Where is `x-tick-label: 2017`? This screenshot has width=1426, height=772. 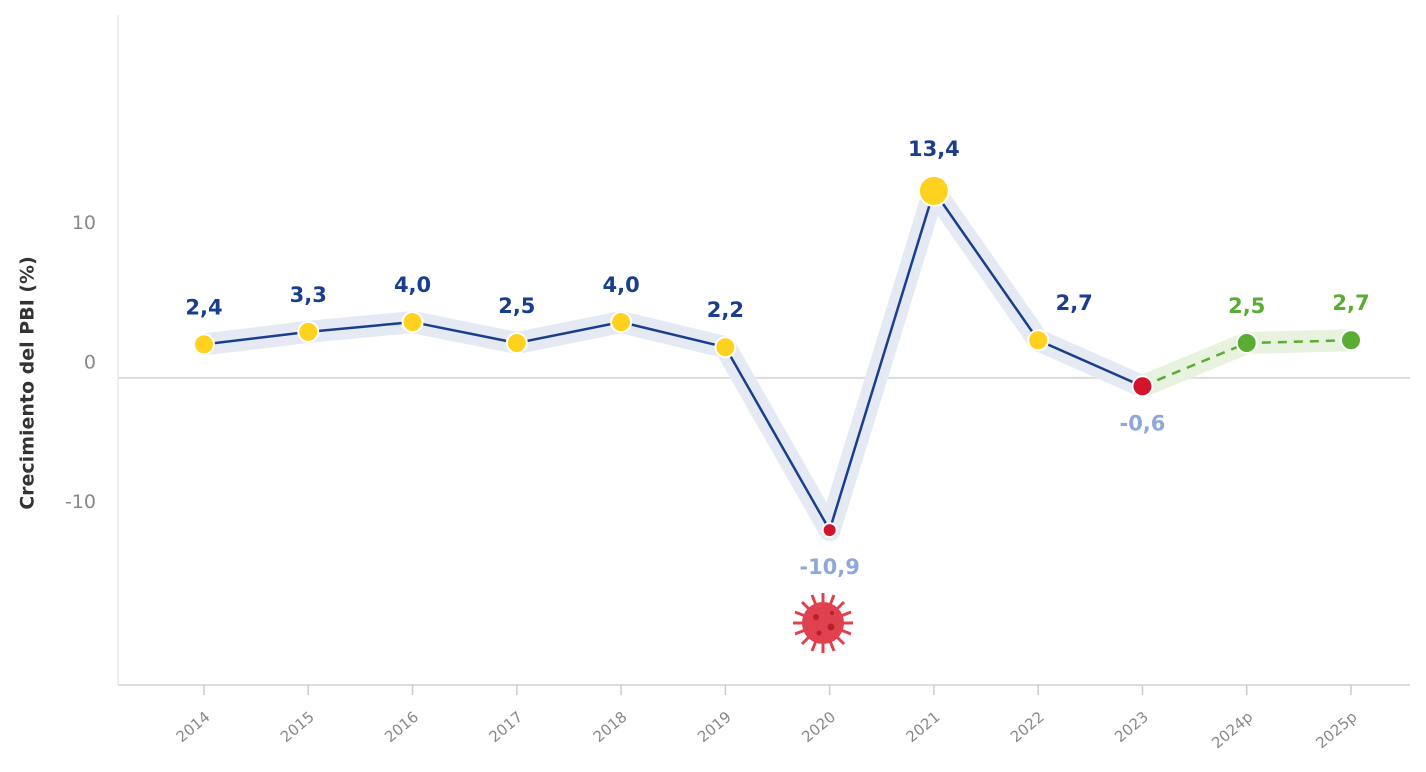
x-tick-label: 2017 is located at coordinates (505, 727).